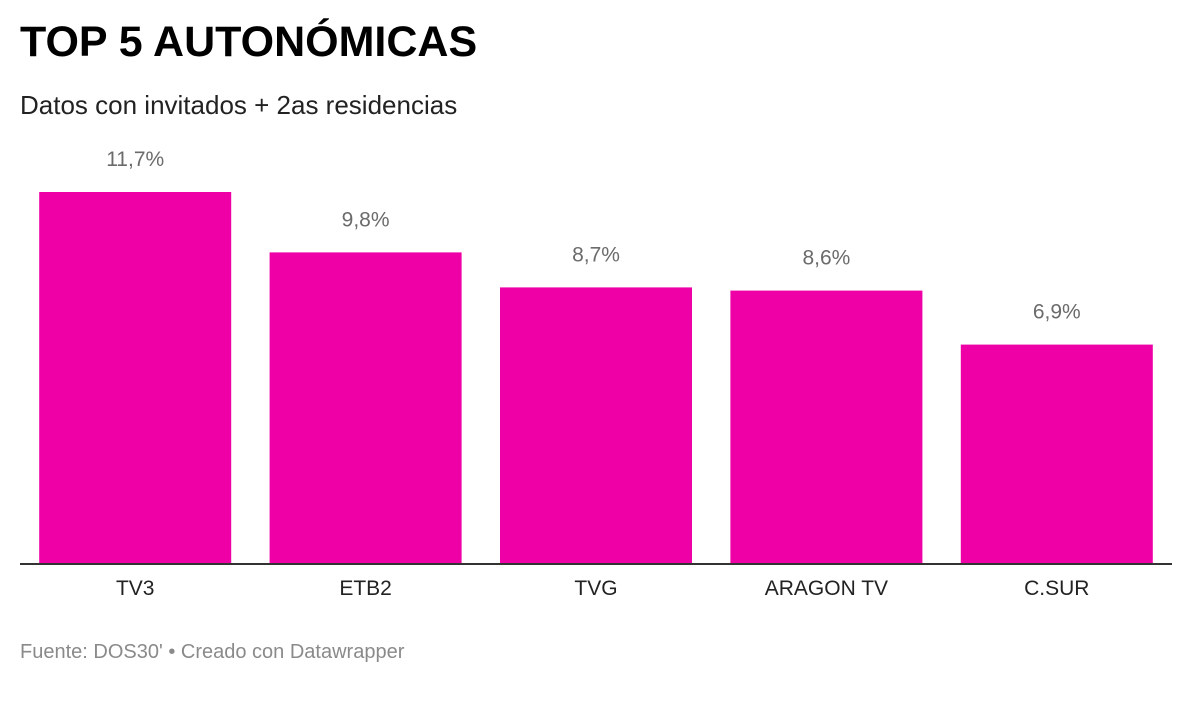 The width and height of the screenshot is (1192, 704). What do you see at coordinates (135, 159) in the screenshot?
I see `value-label: 11,7%` at bounding box center [135, 159].